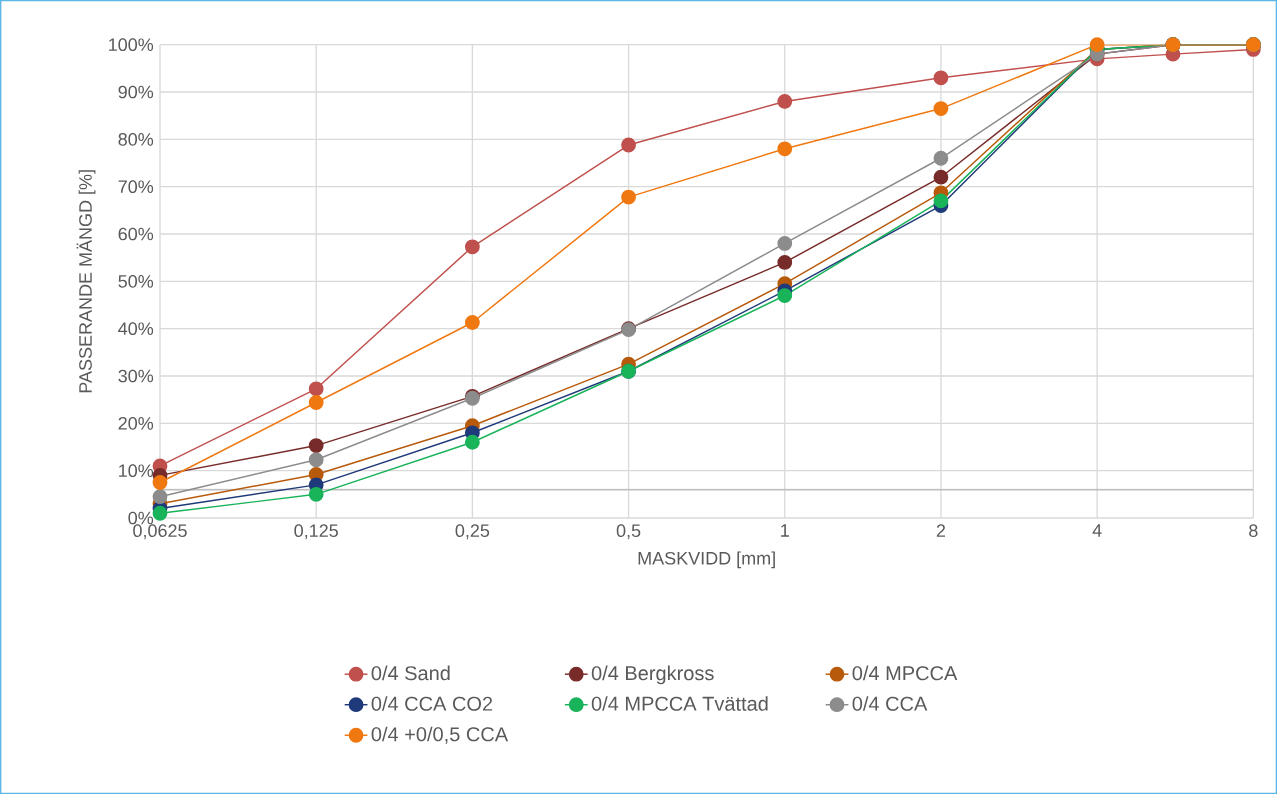 This screenshot has height=794, width=1277. I want to click on x-tick-label: 0,5, so click(628, 532).